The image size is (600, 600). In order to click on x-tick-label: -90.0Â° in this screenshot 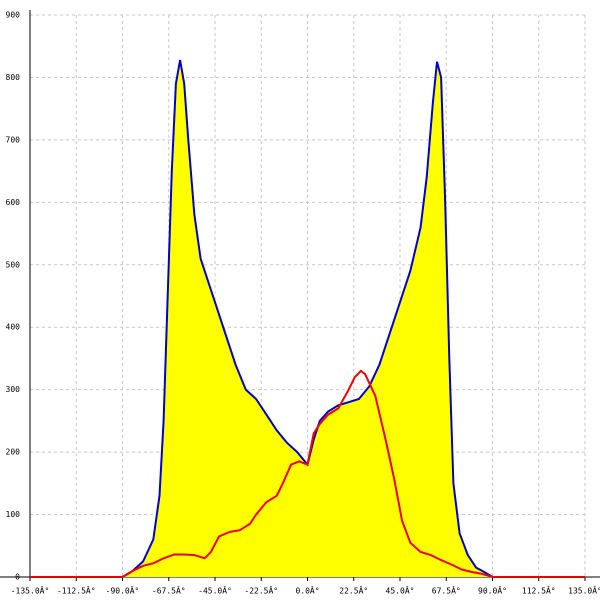, I will do `click(123, 590)`.